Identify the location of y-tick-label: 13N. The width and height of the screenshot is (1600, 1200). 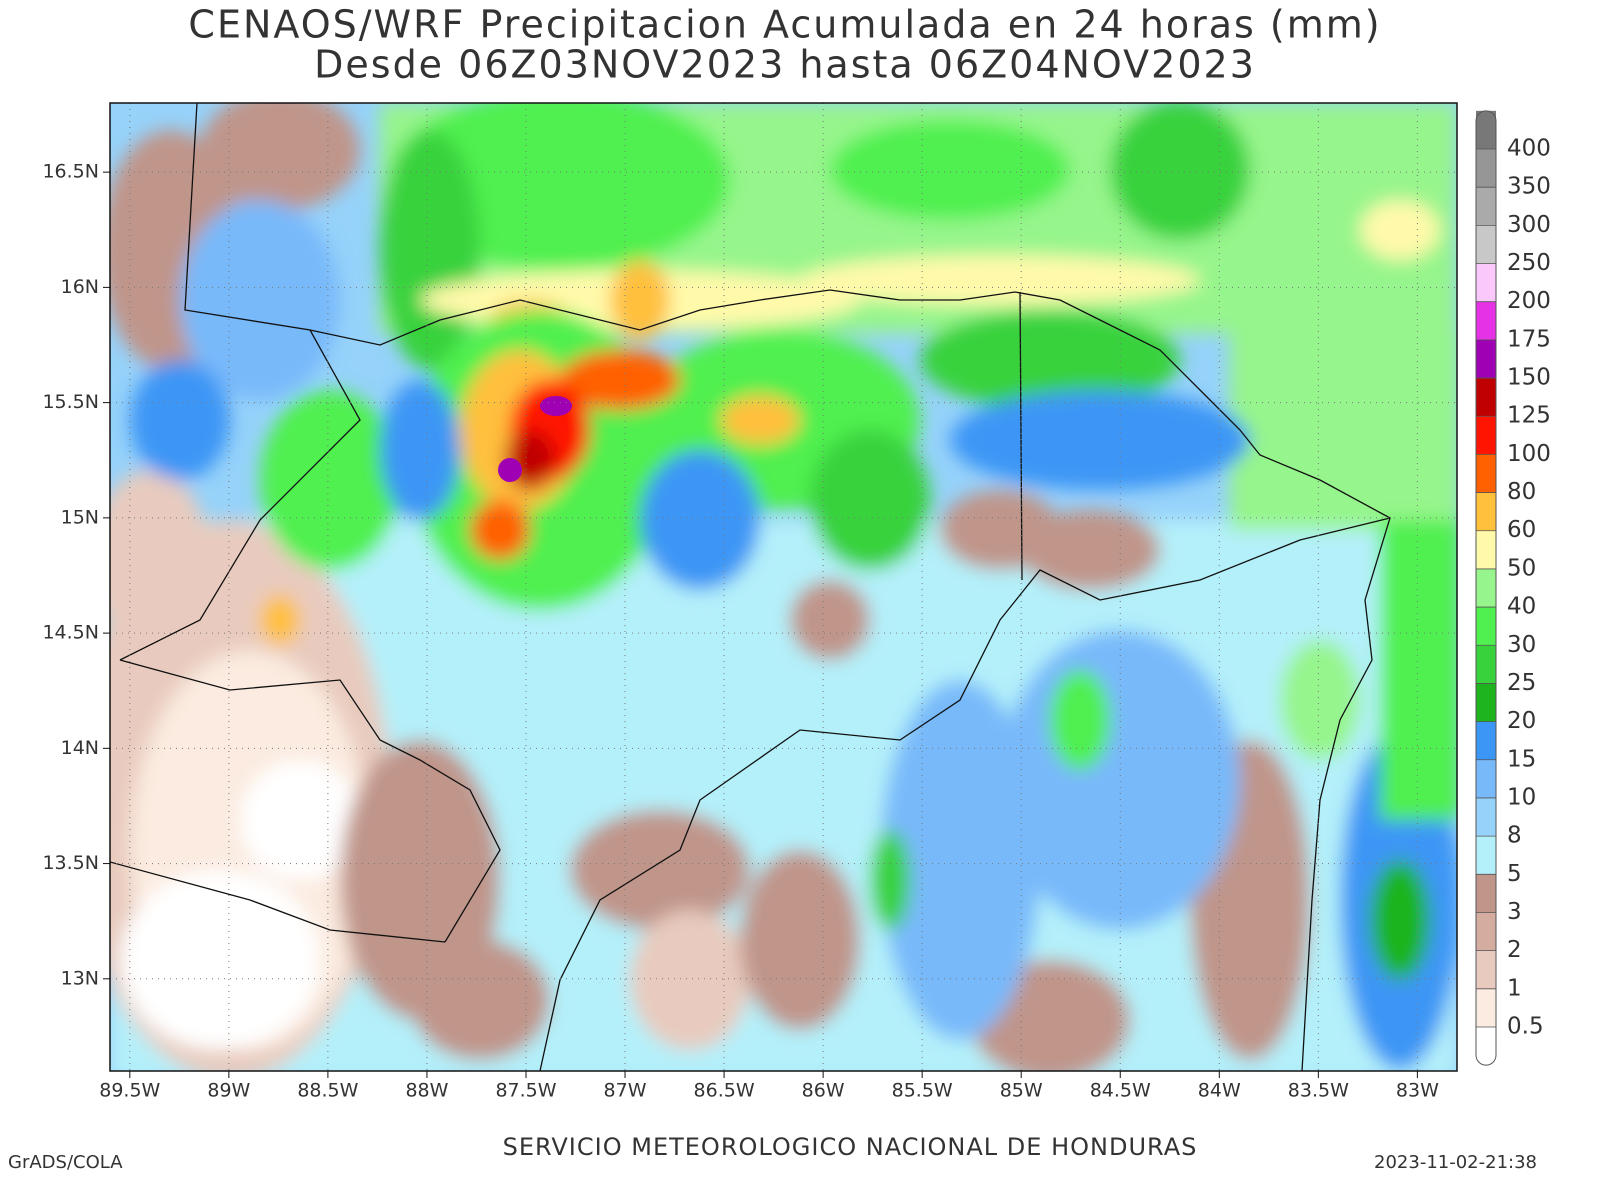
(80, 978).